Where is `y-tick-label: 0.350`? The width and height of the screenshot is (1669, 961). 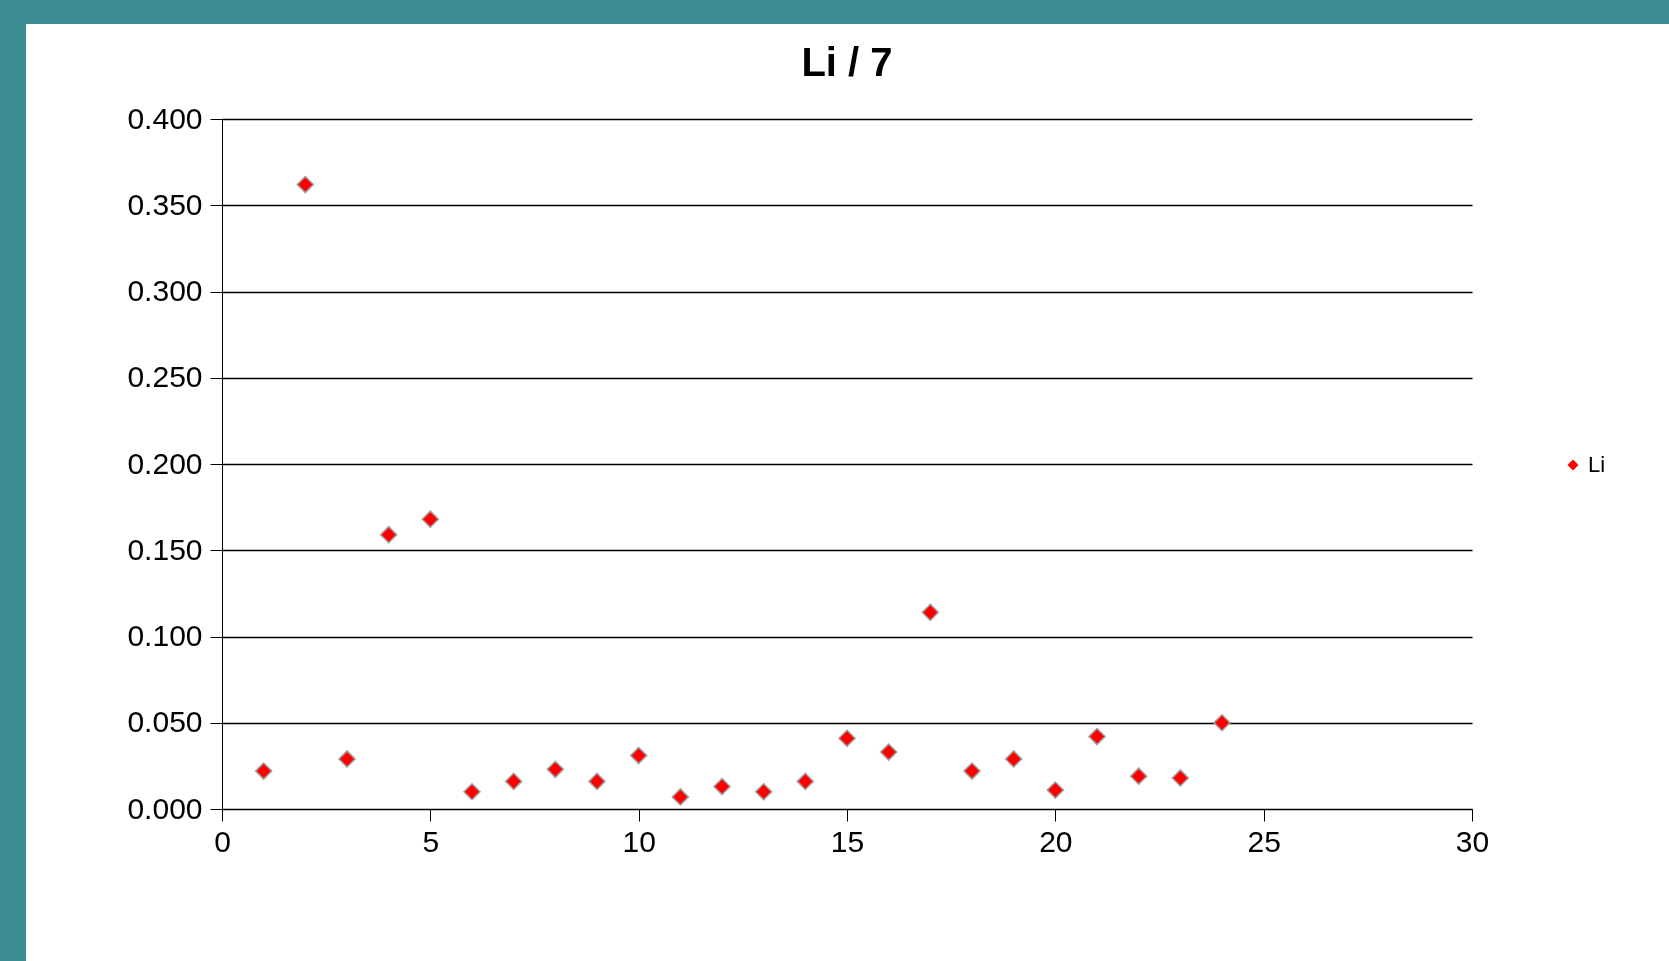 y-tick-label: 0.350 is located at coordinates (165, 204).